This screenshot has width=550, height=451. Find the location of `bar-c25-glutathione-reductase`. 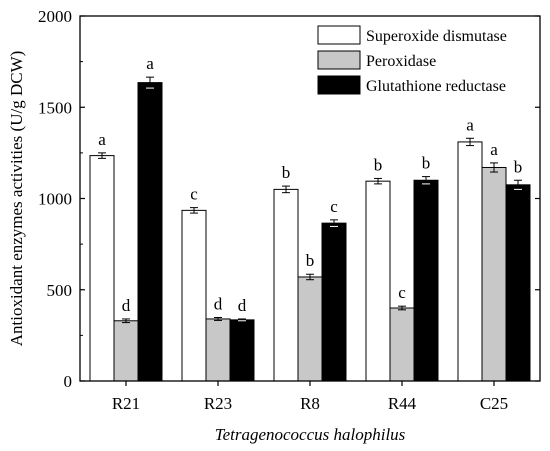

bar-c25-glutathione-reductase is located at coordinates (518, 283).